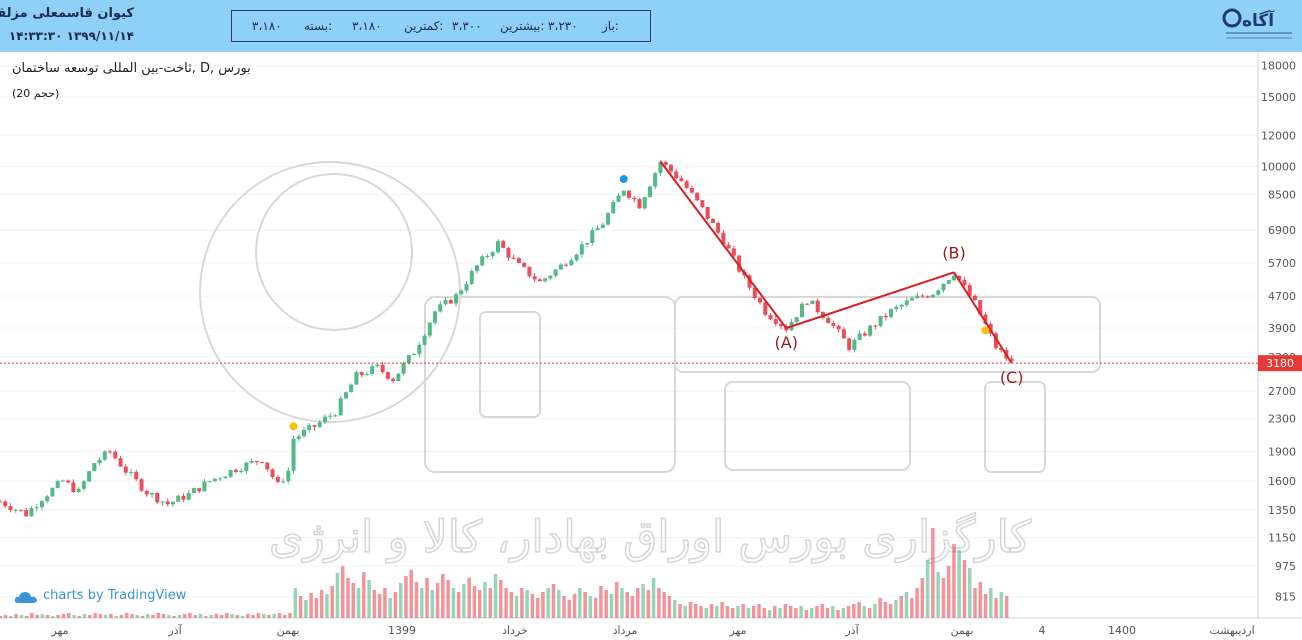 This screenshot has width=1302, height=640. What do you see at coordinates (59, 630) in the screenshot?
I see `x-tick-label: مهر` at bounding box center [59, 630].